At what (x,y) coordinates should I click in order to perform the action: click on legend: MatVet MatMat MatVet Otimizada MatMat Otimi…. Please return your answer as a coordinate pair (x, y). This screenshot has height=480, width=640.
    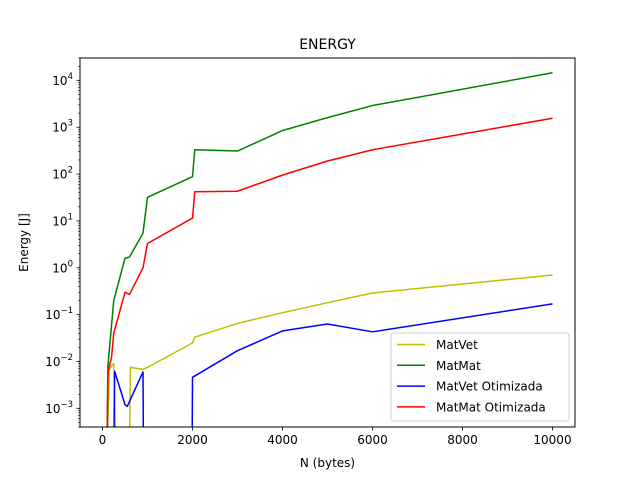
    Looking at the image, I should click on (480, 377).